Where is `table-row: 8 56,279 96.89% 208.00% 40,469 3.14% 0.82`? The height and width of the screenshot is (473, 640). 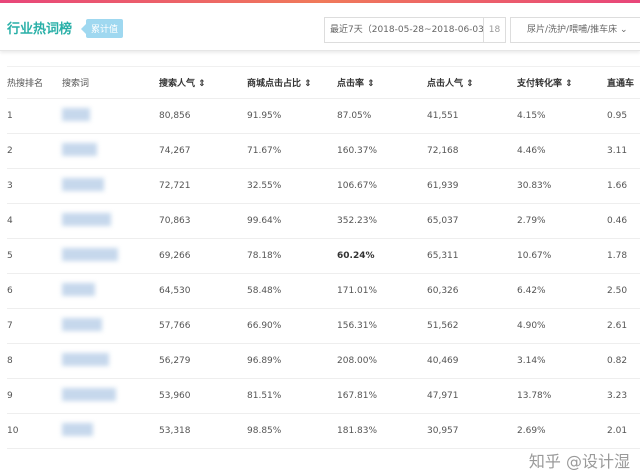
table-row: 8 56,279 96.89% 208.00% 40,469 3.14% 0.82 is located at coordinates (323, 361).